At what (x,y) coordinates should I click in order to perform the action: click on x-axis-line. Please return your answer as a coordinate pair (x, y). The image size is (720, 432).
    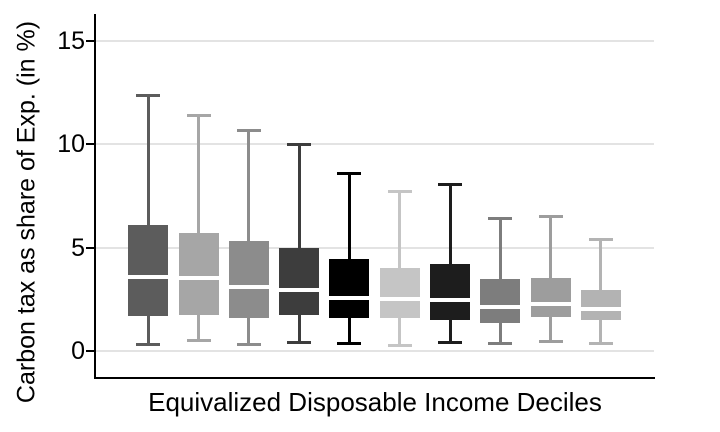
    Looking at the image, I should click on (374, 378).